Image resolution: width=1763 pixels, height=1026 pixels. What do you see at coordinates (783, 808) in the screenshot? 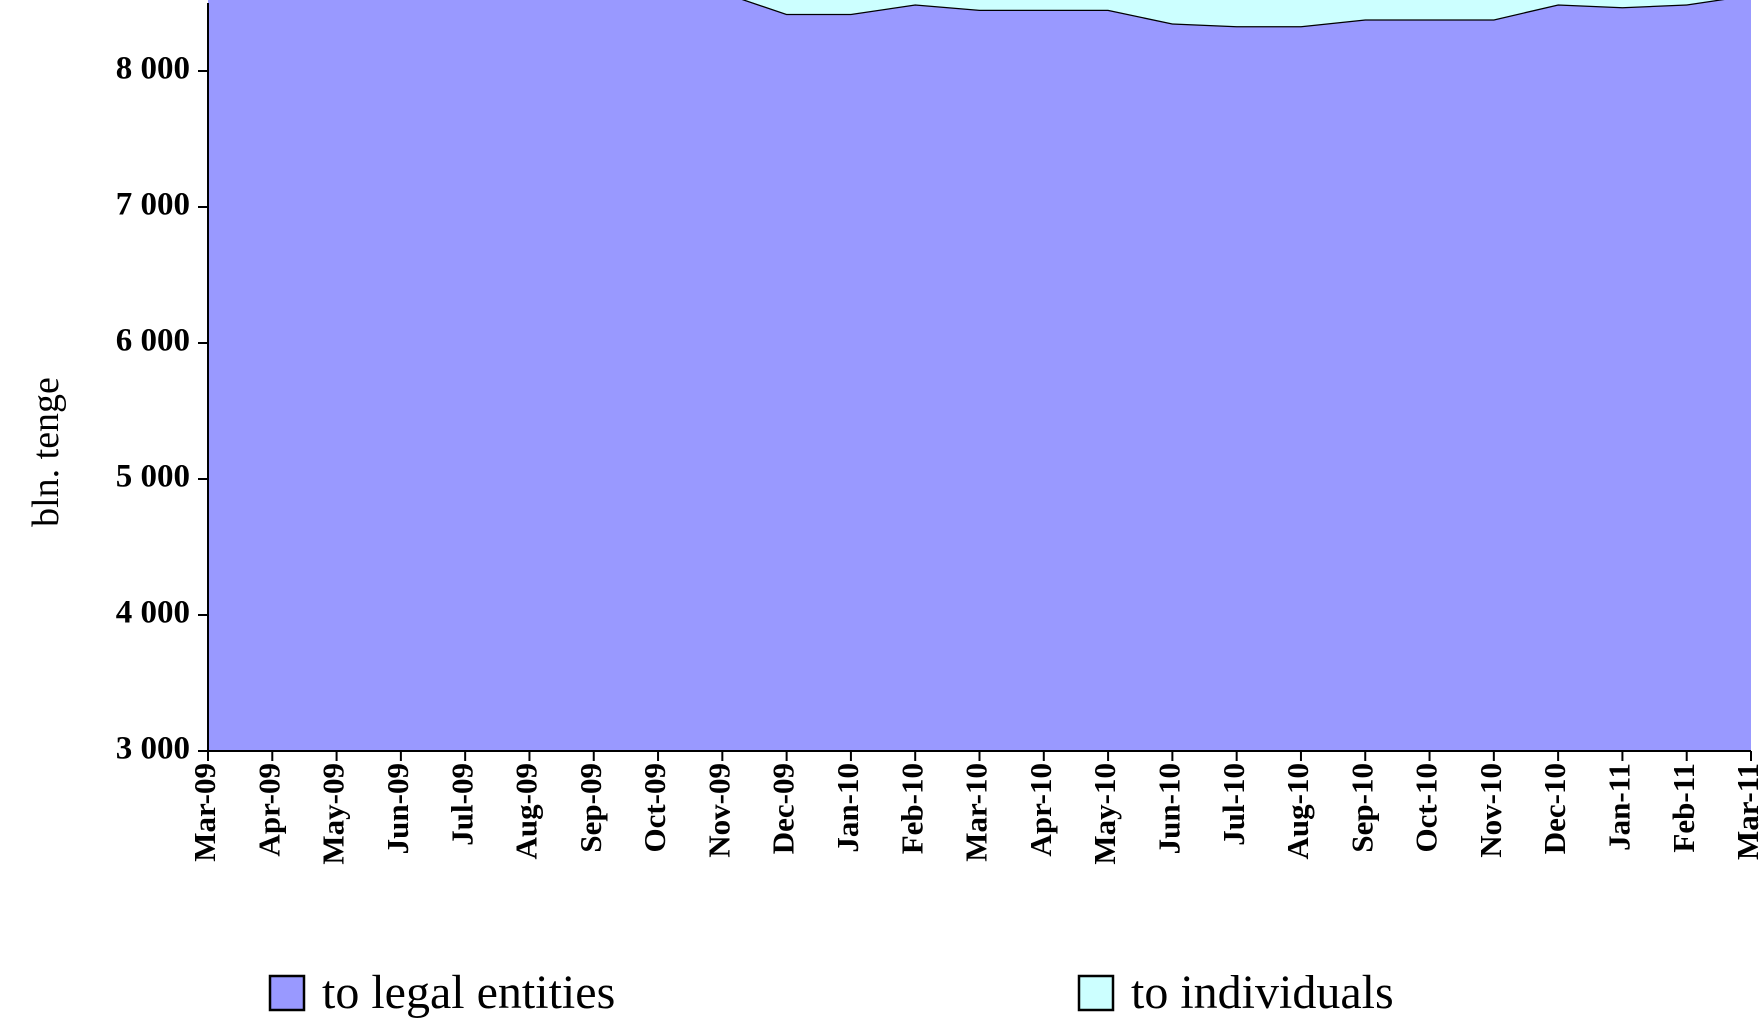
I see `x-tick-label: Dec-09` at bounding box center [783, 808].